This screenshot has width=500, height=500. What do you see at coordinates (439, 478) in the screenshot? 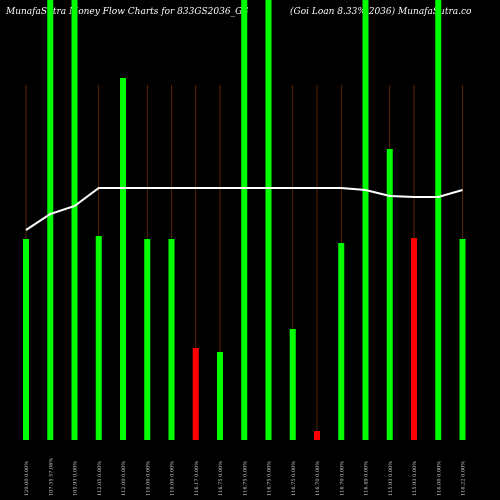
I see `x-tick-label: 116.00 0.00%` at bounding box center [439, 478].